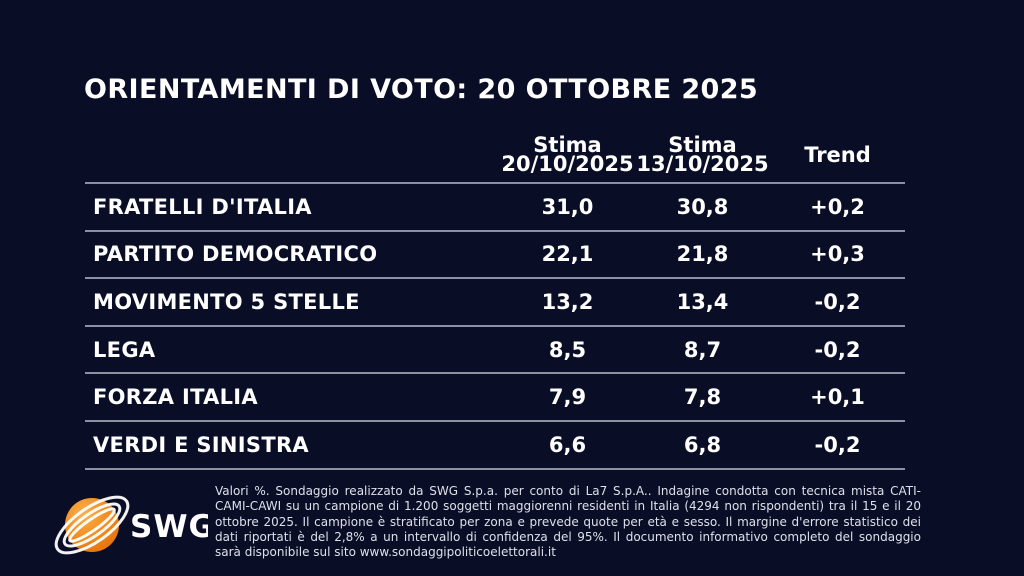 This screenshot has width=1024, height=576. I want to click on column-header-stima-previous: Stima 13/10/2025, so click(702, 154).